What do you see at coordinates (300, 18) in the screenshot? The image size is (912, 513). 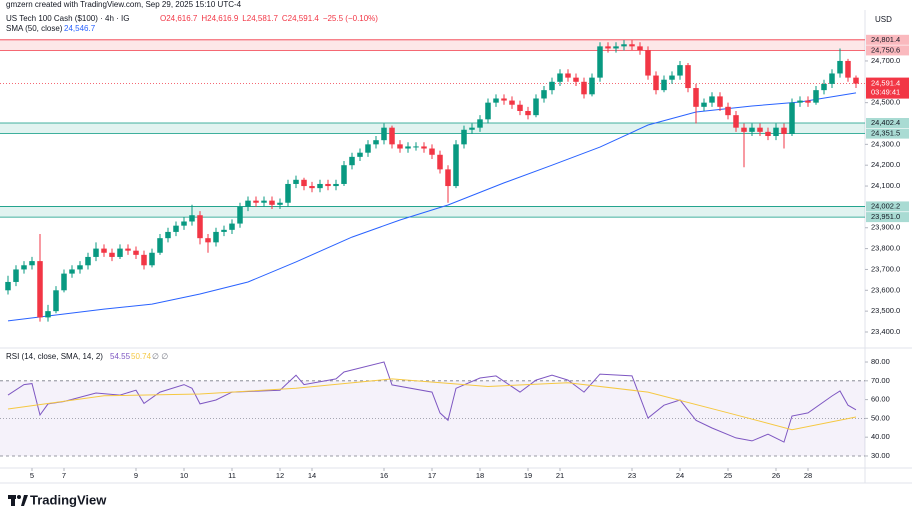 I see `ohlc-value: C24,591.4` at bounding box center [300, 18].